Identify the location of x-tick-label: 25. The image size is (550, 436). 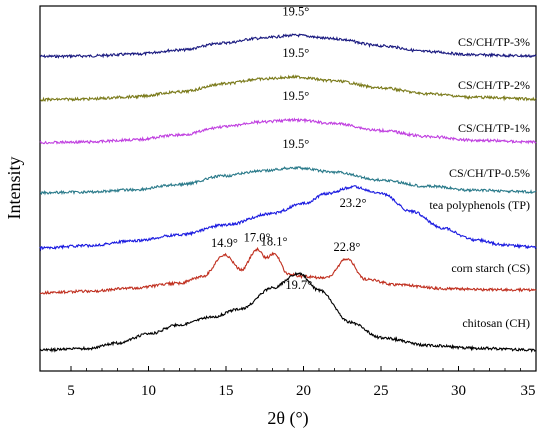
(381, 391).